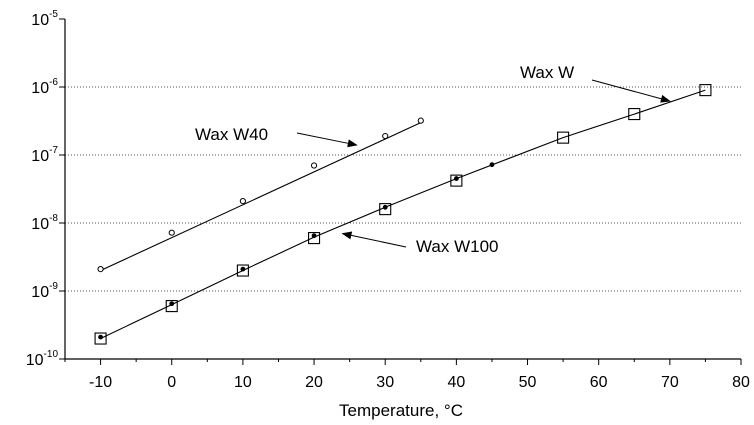  Describe the element at coordinates (42, 359) in the screenshot. I see `y-tick-label: 10⁻¹⁰` at that location.